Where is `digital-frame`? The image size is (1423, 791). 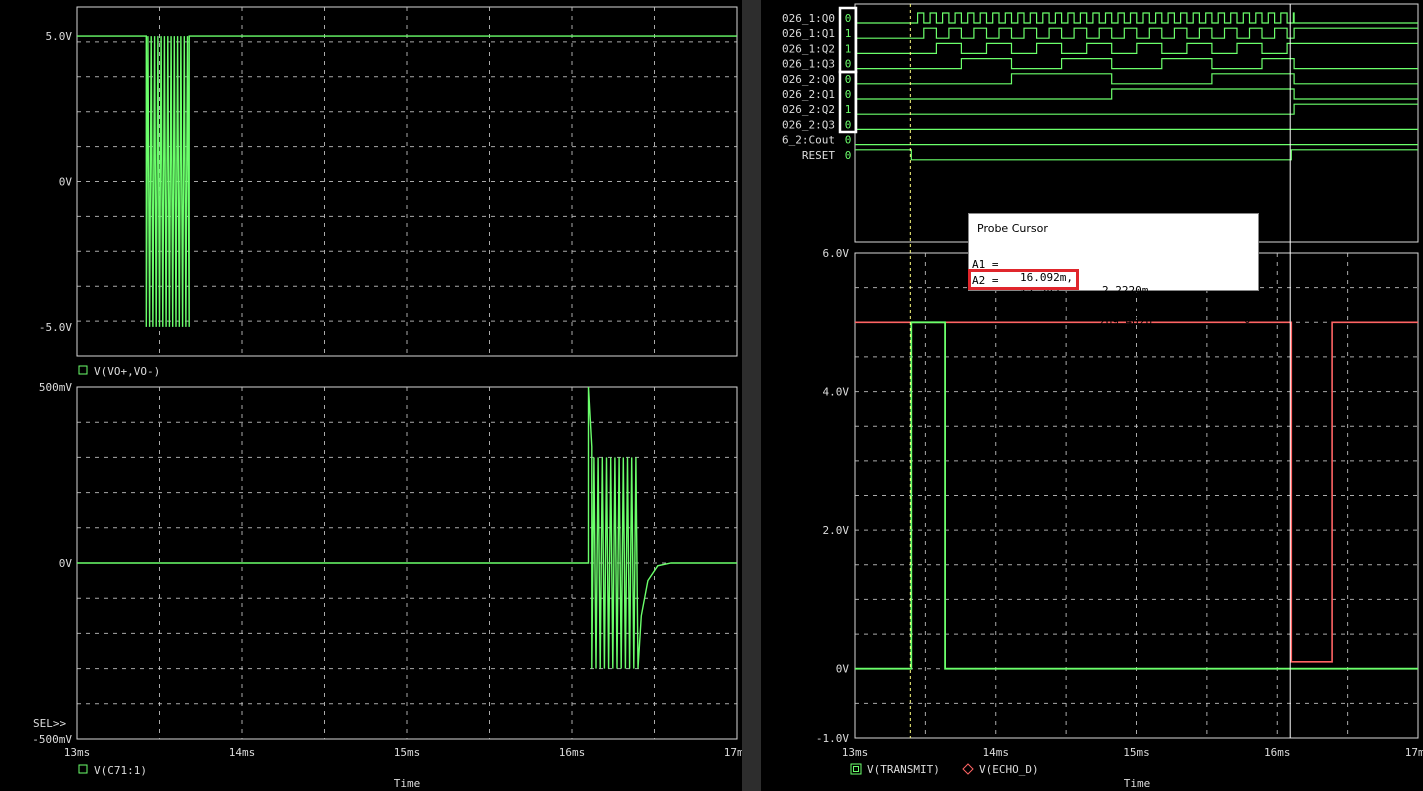 digital-frame is located at coordinates (1136, 123).